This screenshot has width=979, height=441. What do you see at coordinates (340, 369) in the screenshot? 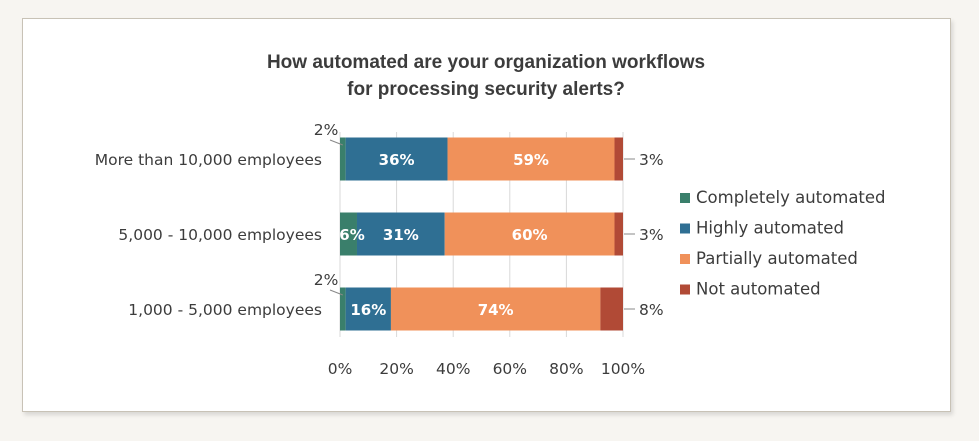
I see `x-tick-label: 0%` at bounding box center [340, 369].